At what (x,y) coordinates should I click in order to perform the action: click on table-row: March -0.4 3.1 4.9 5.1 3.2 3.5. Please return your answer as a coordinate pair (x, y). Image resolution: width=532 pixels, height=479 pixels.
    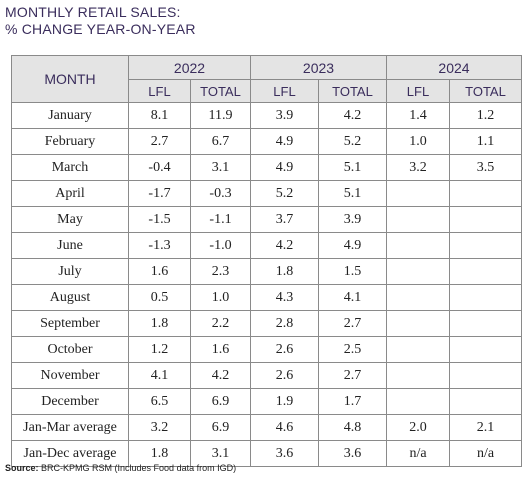
    Looking at the image, I should click on (266, 167).